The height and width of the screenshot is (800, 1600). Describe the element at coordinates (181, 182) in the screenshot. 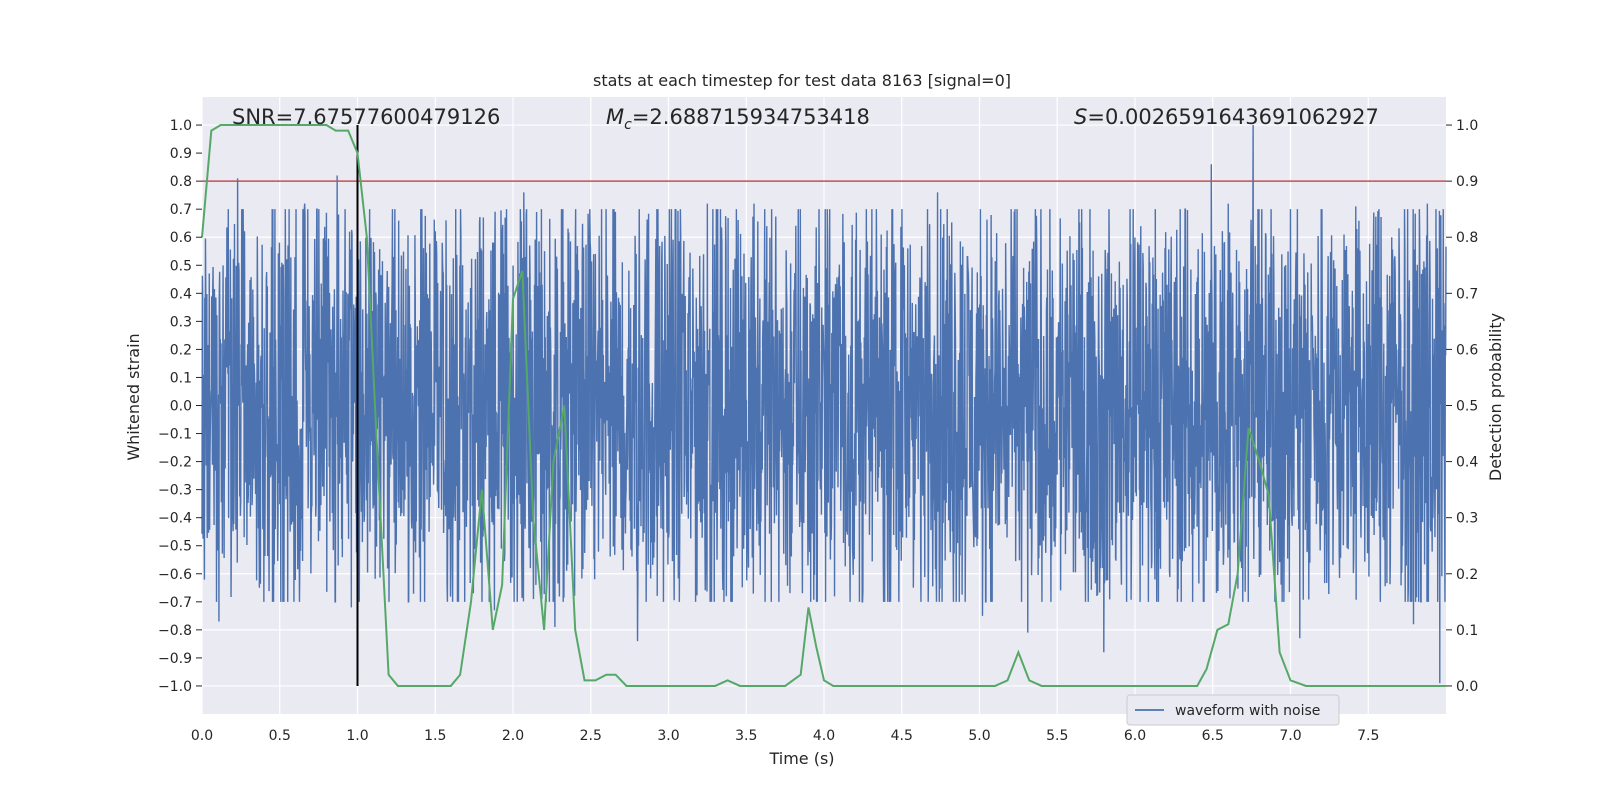

I see `y-tick-label: 0.8` at that location.